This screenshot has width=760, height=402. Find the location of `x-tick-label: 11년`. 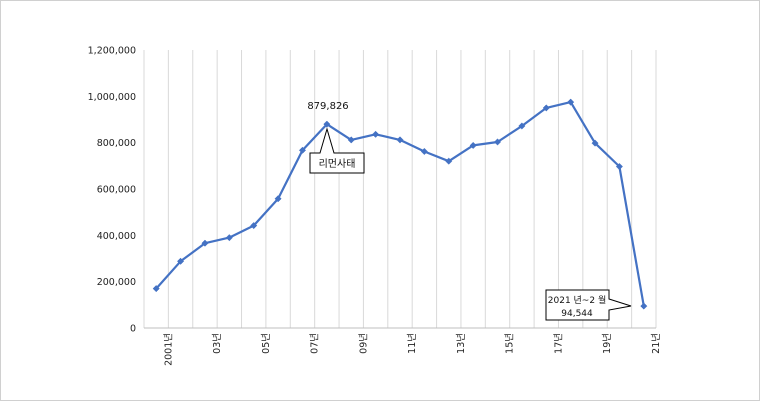

x-tick-label: 11년 is located at coordinates (412, 343).